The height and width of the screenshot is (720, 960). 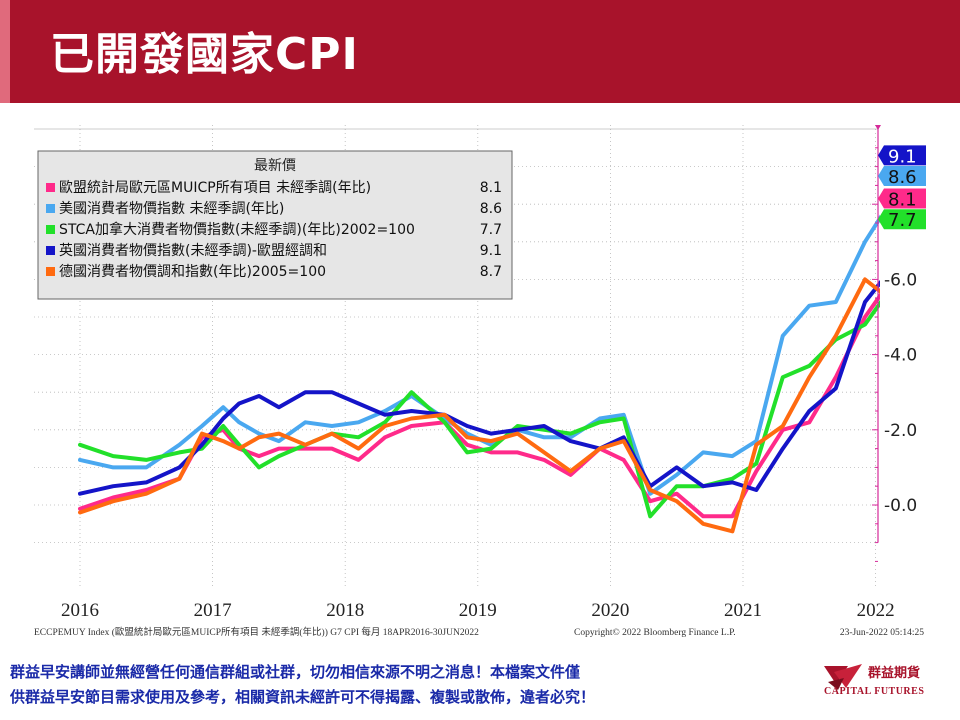 What do you see at coordinates (743, 610) in the screenshot?
I see `x-tick-label: 2021` at bounding box center [743, 610].